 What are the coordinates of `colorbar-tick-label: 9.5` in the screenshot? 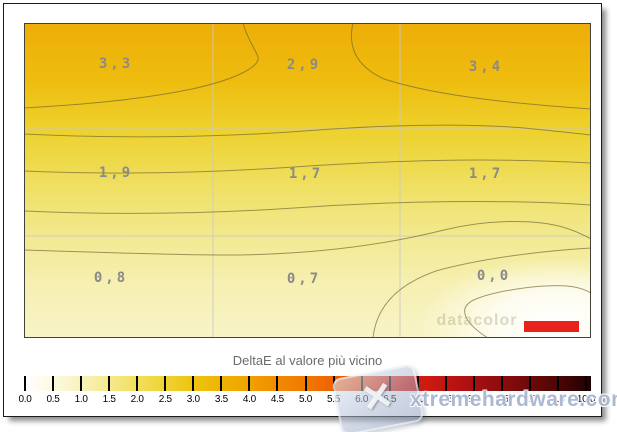 It's located at (558, 399).